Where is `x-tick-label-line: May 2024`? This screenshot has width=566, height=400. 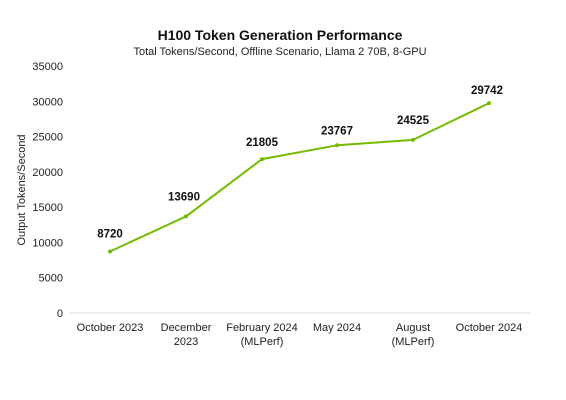
x-tick-label-line: May 2024 is located at coordinates (337, 328).